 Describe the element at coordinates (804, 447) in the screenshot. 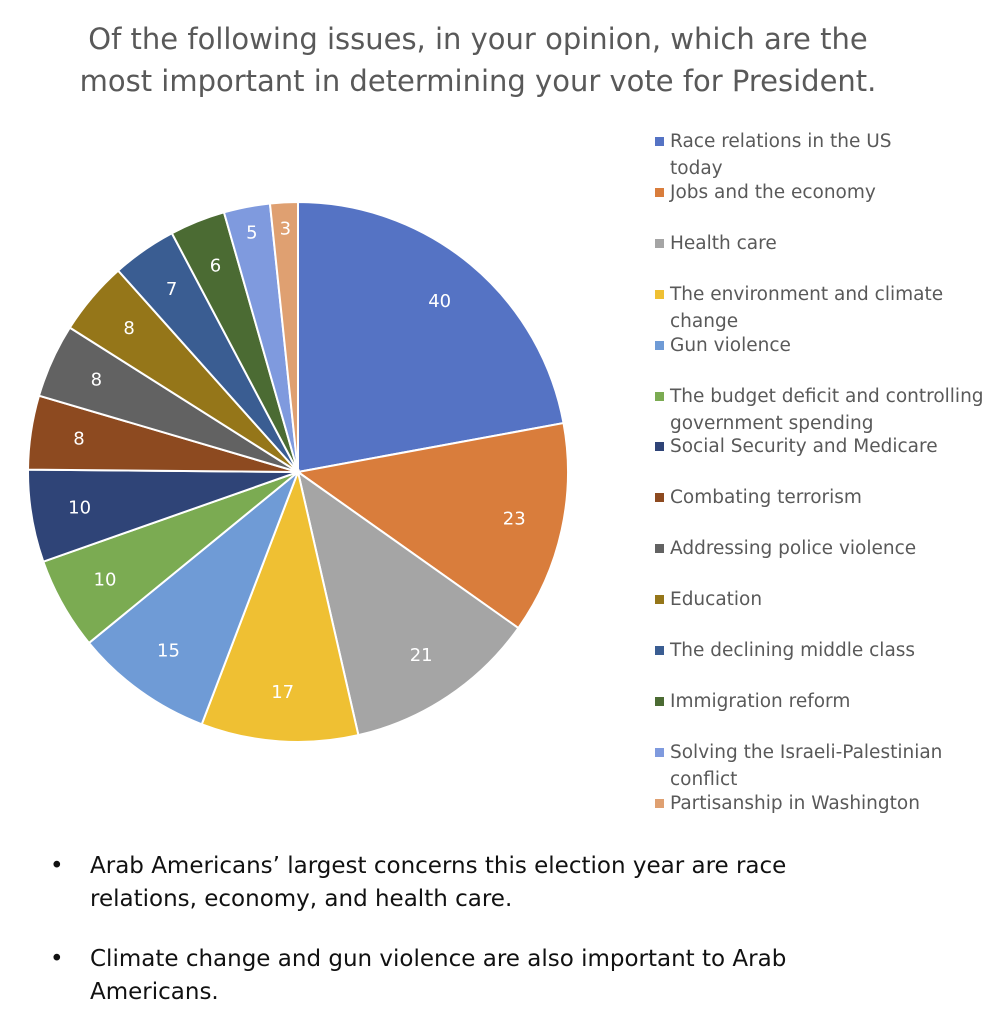

I see `legend-label: Social Security and Medicare` at that location.